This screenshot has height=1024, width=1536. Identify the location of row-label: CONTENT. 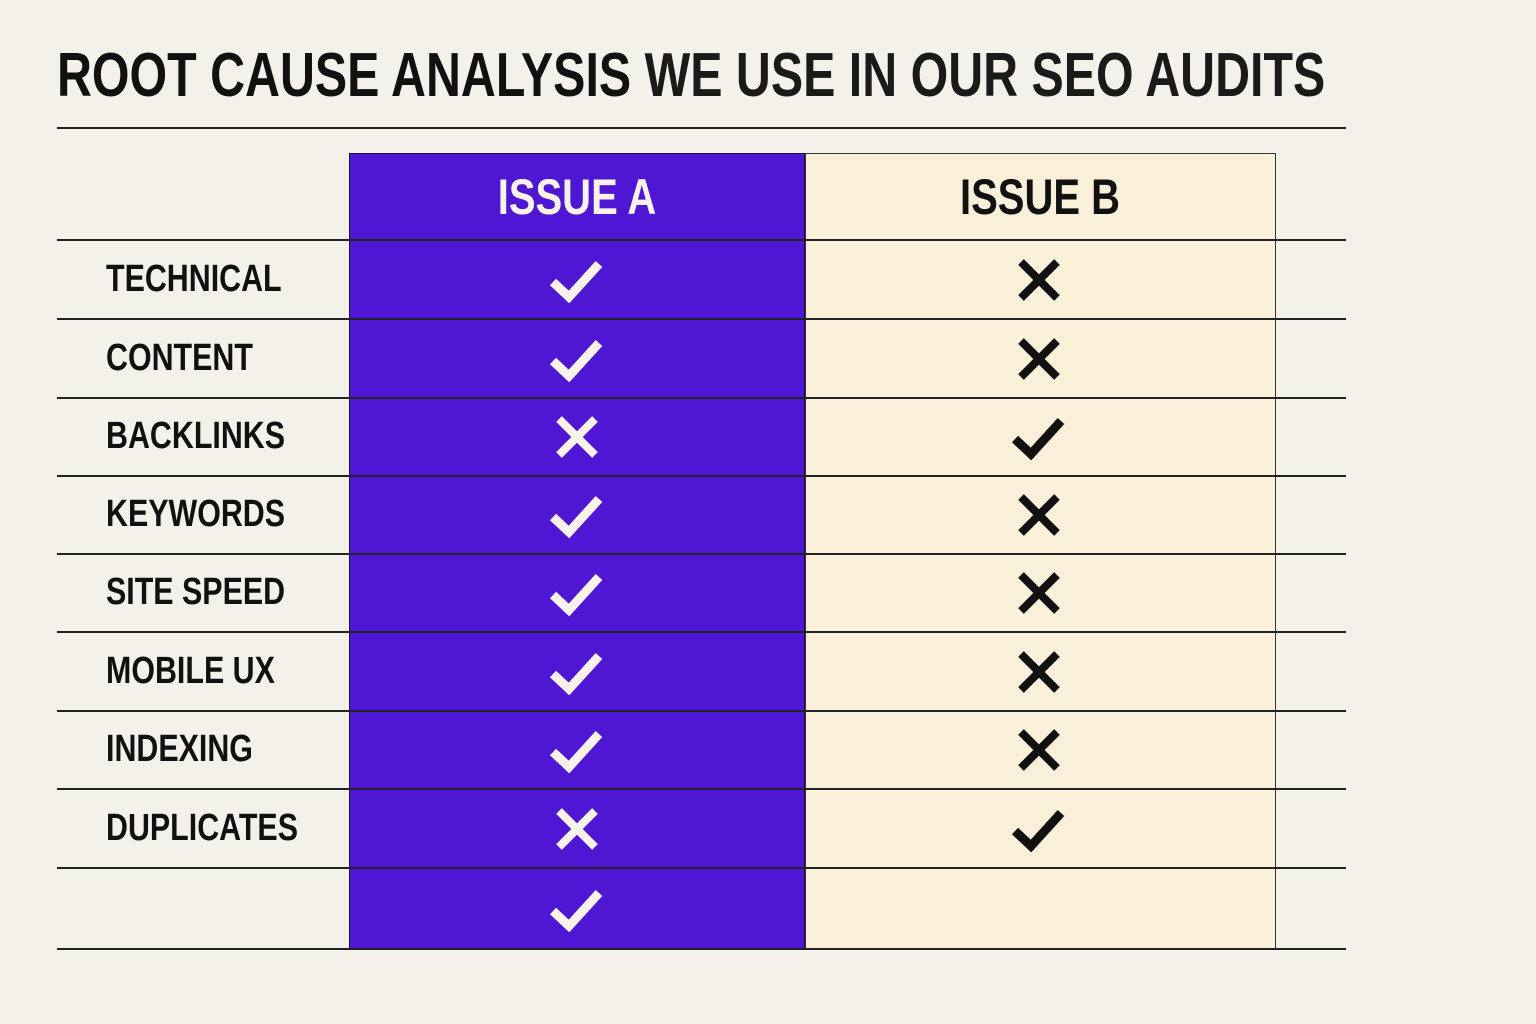
(179, 357).